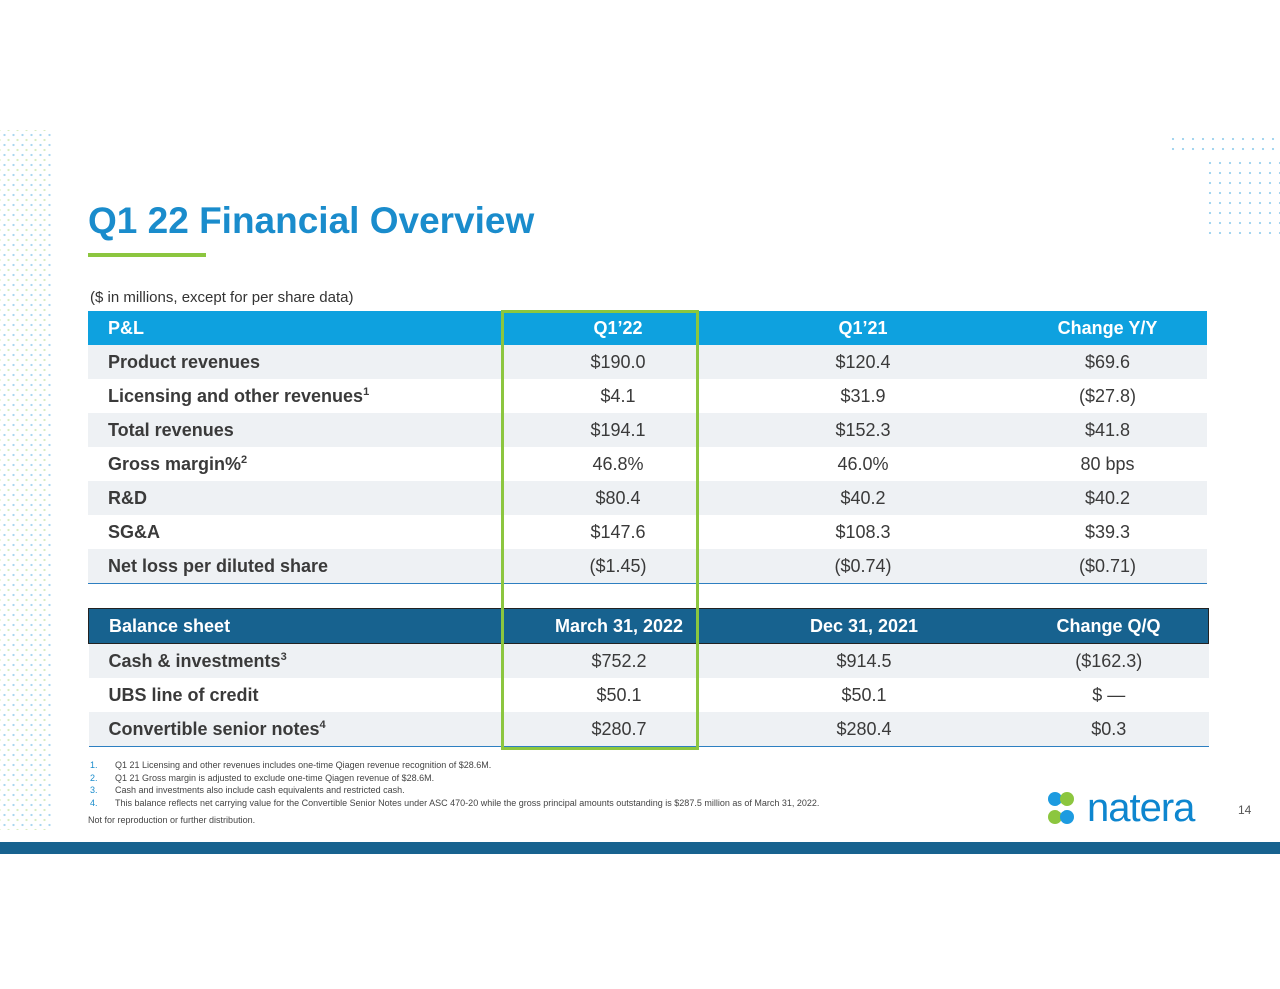  What do you see at coordinates (618, 361) in the screenshot?
I see `pl-cell-value: $190.0` at bounding box center [618, 361].